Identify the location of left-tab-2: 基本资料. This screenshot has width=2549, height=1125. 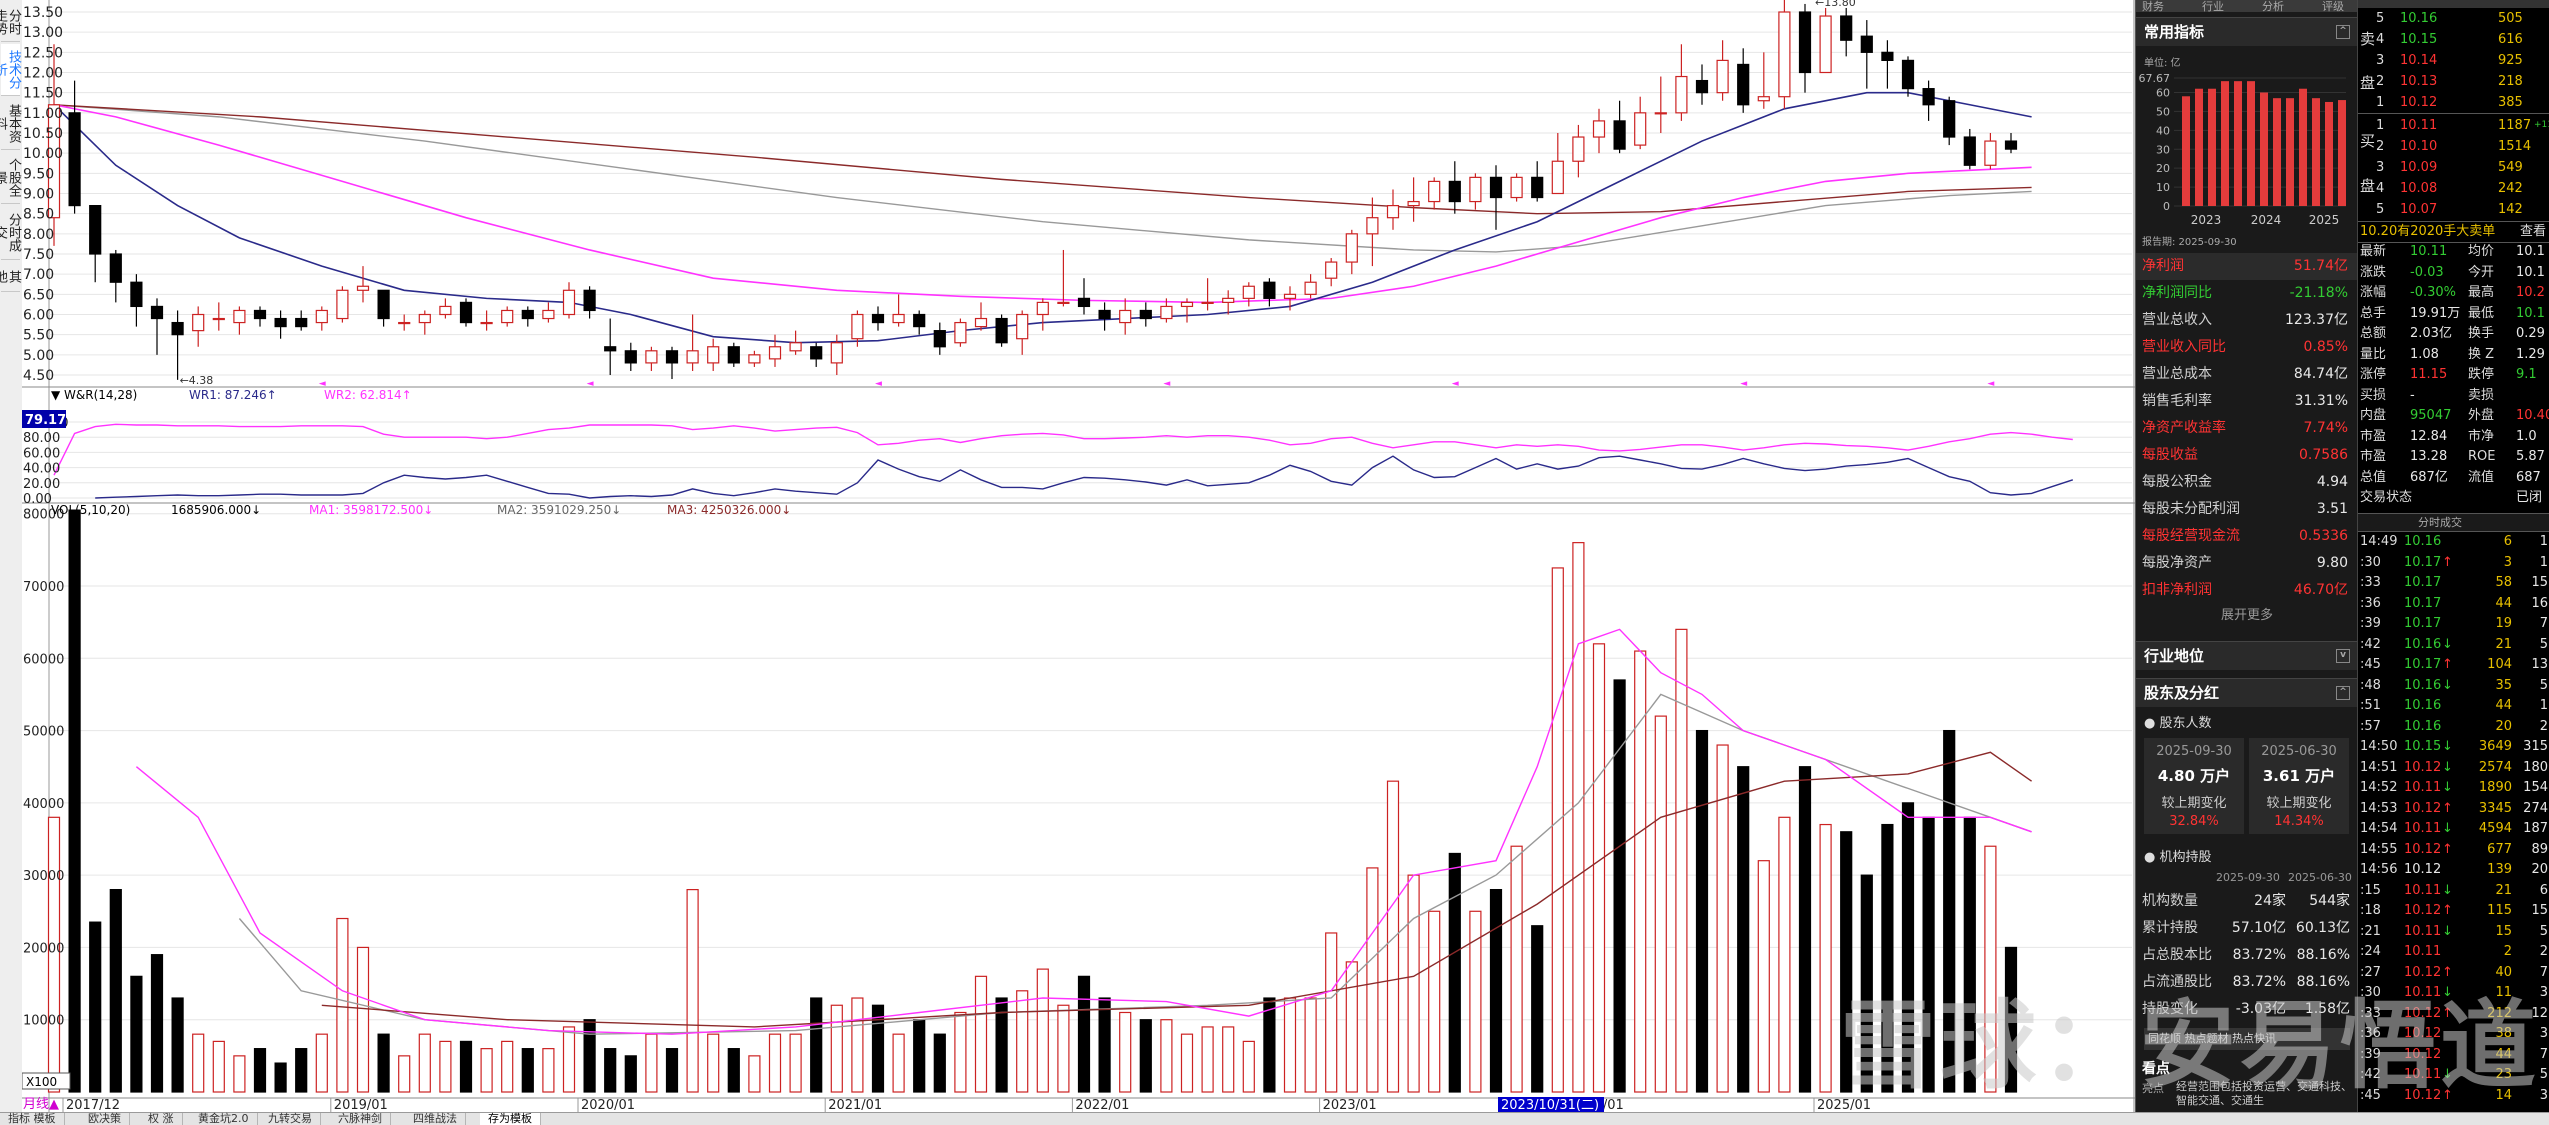
(10, 124).